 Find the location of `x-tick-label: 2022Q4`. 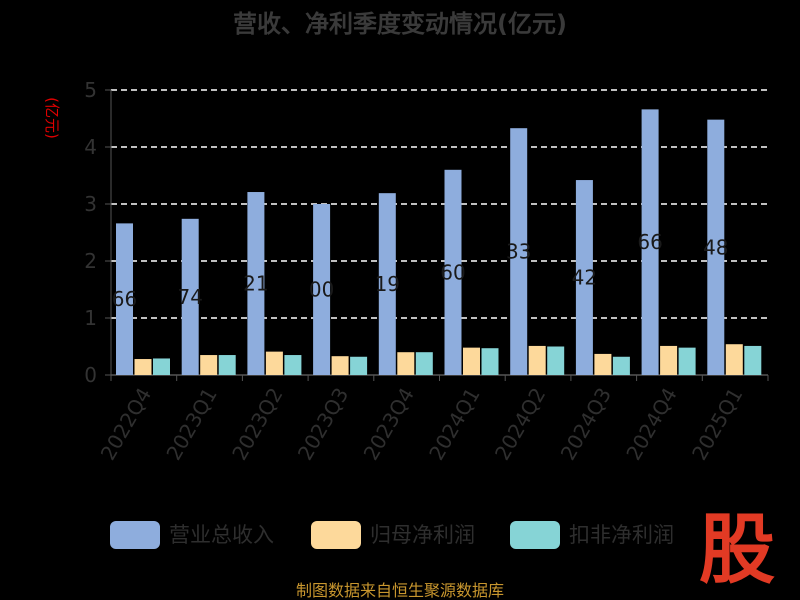

x-tick-label: 2022Q4 is located at coordinates (126, 424).